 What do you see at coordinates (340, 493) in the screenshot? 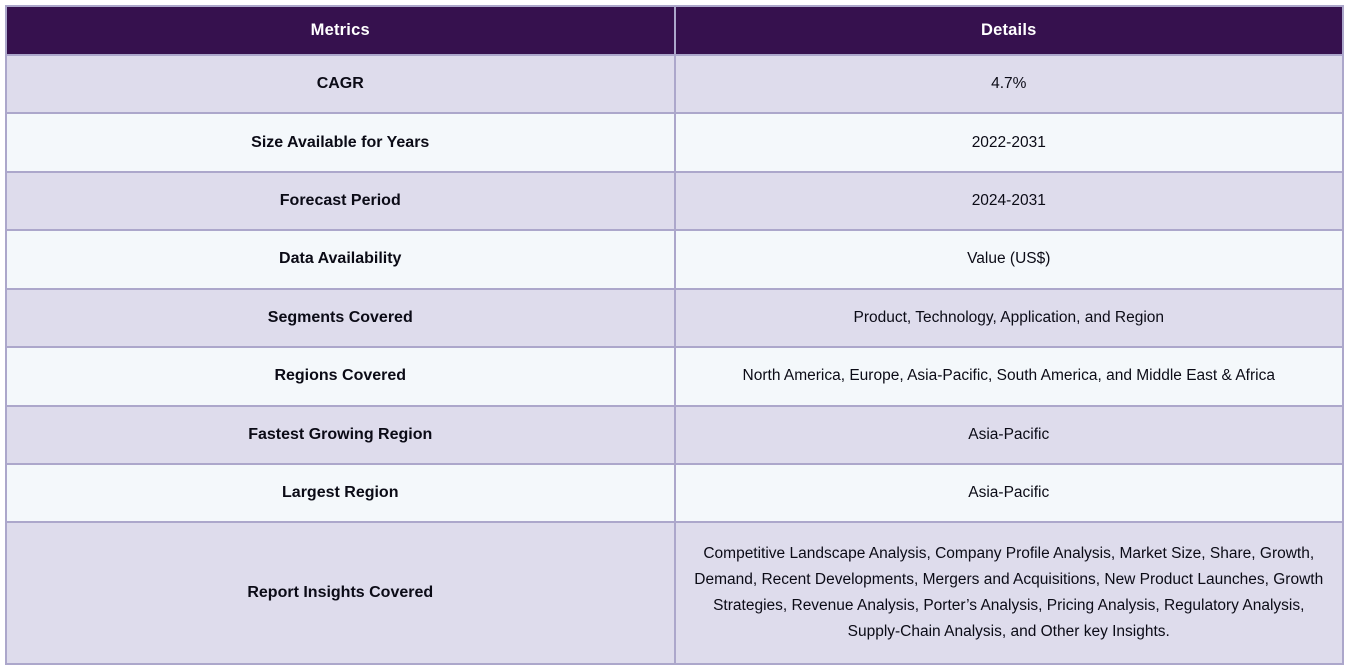
I see `metric-cell: Largest Region` at bounding box center [340, 493].